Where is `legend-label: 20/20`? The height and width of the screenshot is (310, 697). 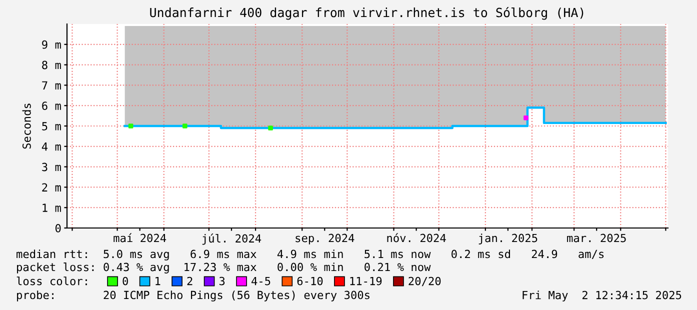 legend-label: 20/20 is located at coordinates (424, 281).